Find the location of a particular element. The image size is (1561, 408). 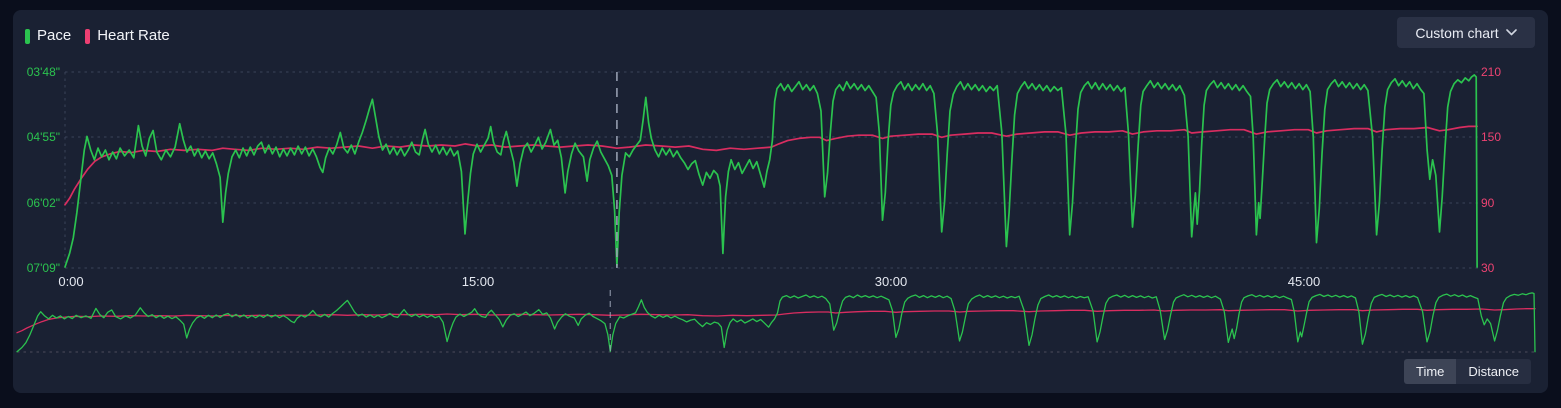

legend-item-pace: Pace is located at coordinates (48, 36).